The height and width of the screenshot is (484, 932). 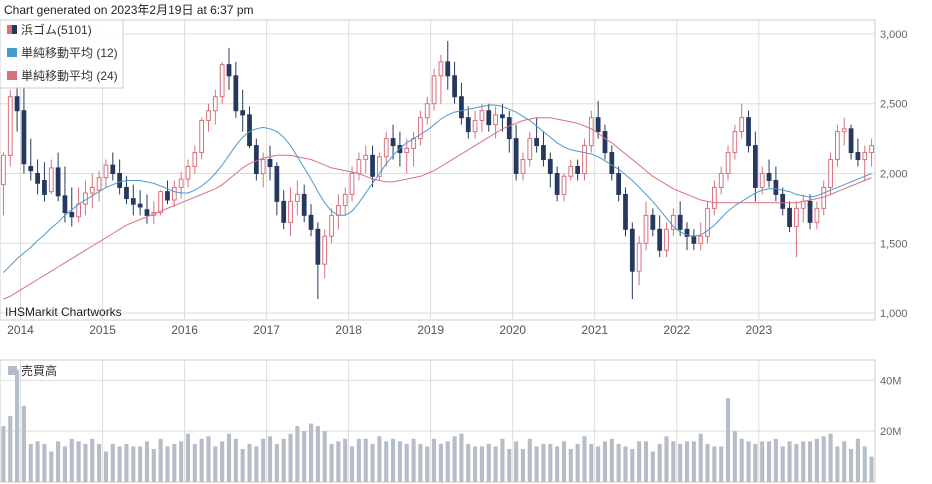 I want to click on legend: 浜ゴム(5101) 単純移動平均 (12) 単純移動平均 (24), so click(x=62, y=54).